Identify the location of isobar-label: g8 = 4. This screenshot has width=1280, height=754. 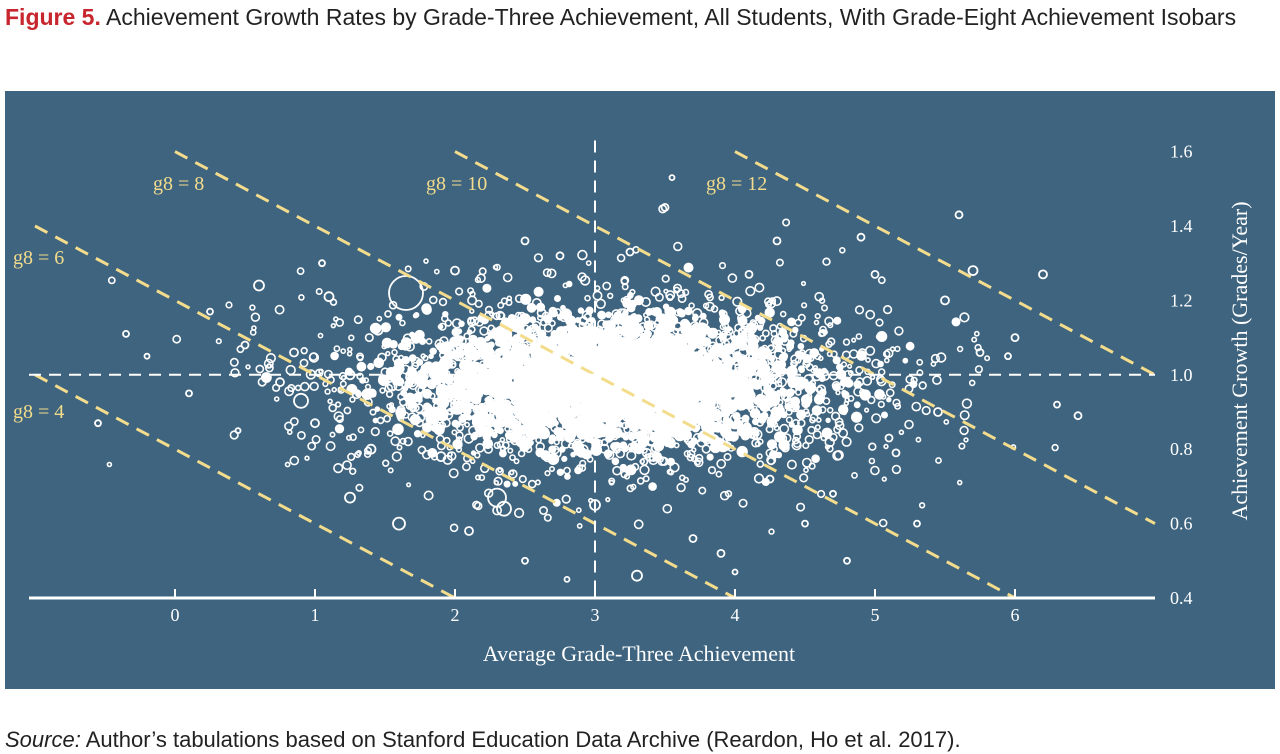
(38, 412).